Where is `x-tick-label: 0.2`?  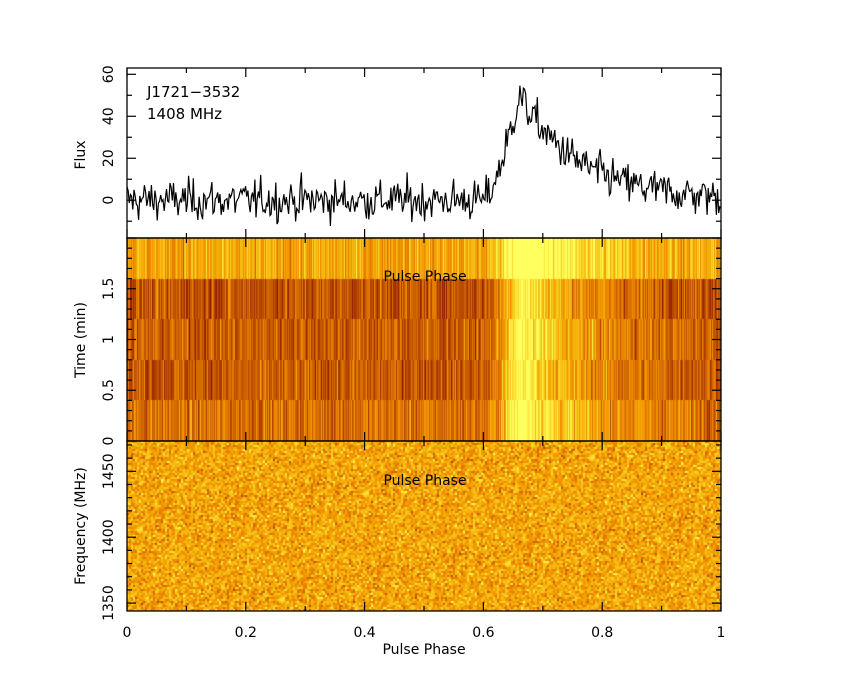 x-tick-label: 0.2 is located at coordinates (246, 633).